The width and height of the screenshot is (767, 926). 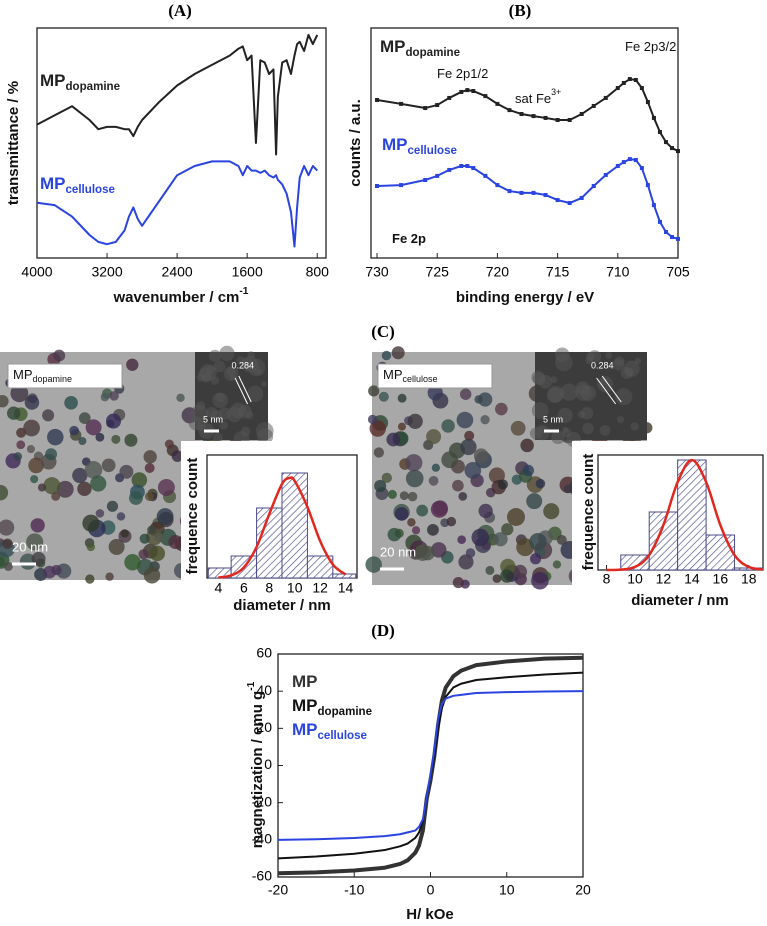 What do you see at coordinates (431, 890) in the screenshot?
I see `x-tick-label: 0` at bounding box center [431, 890].